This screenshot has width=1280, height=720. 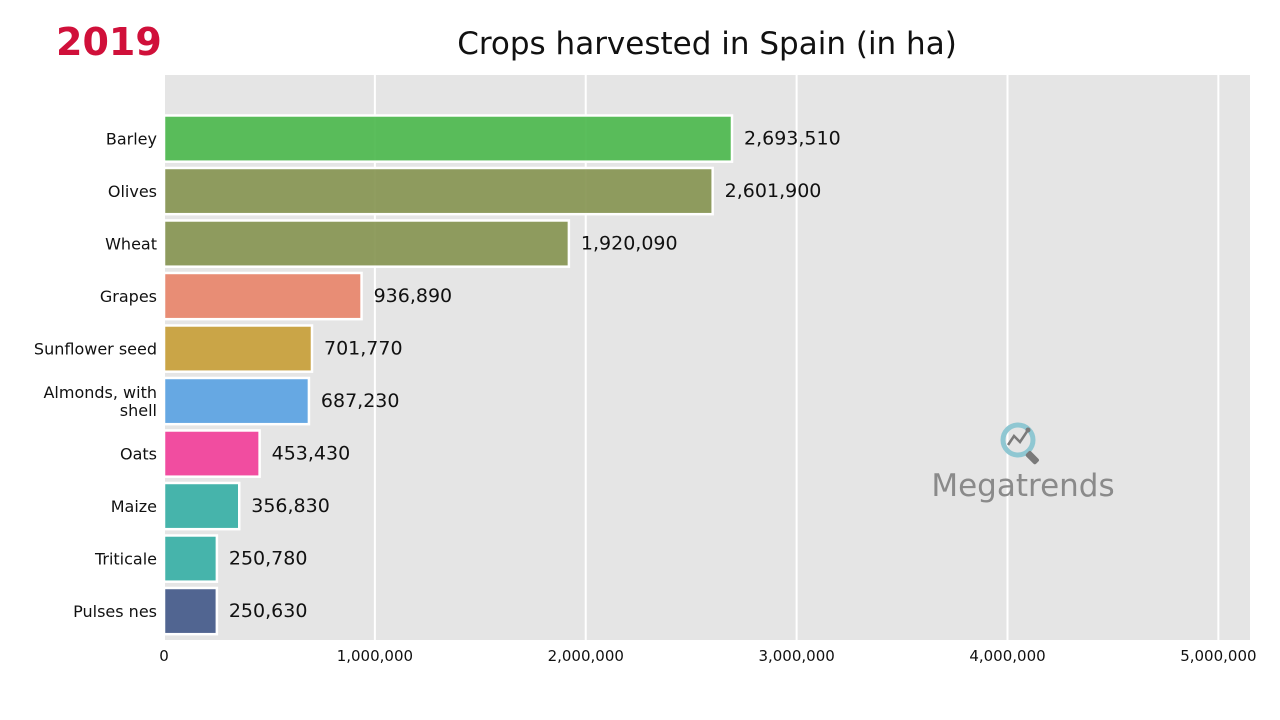 I want to click on chart-title: Crops harvested in Spain (in ha), so click(x=707, y=44).